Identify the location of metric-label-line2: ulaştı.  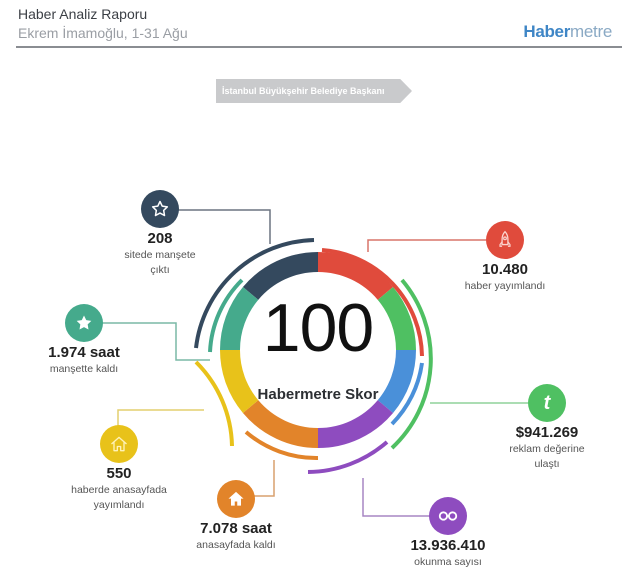
(547, 464).